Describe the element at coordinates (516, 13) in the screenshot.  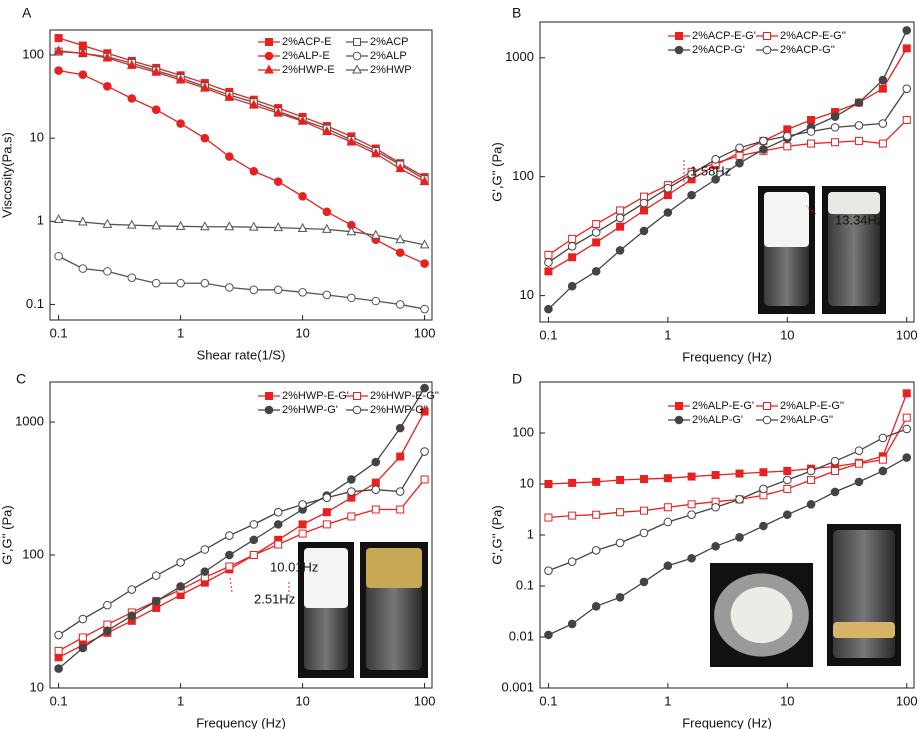
I see `panel-label: B` at that location.